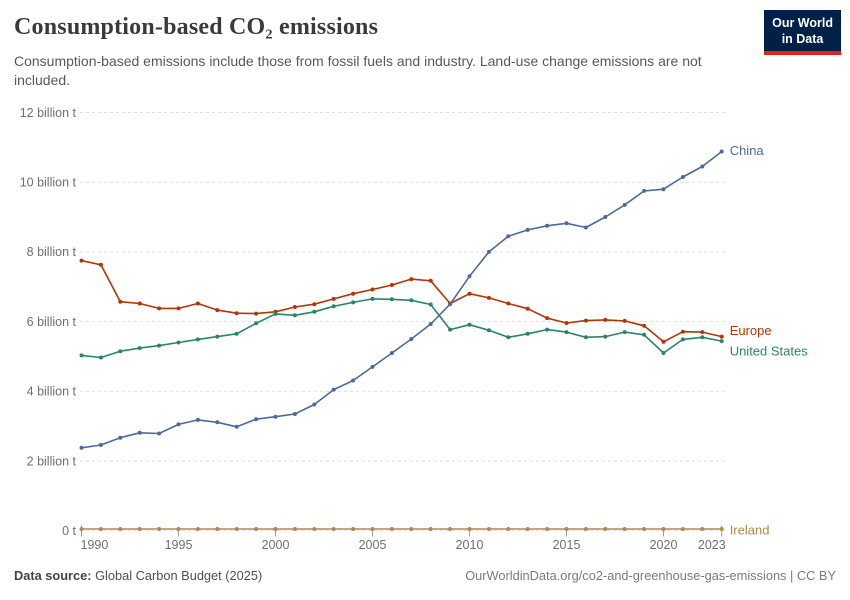  Describe the element at coordinates (52, 322) in the screenshot. I see `y-axis-label: 6 billion t` at that location.